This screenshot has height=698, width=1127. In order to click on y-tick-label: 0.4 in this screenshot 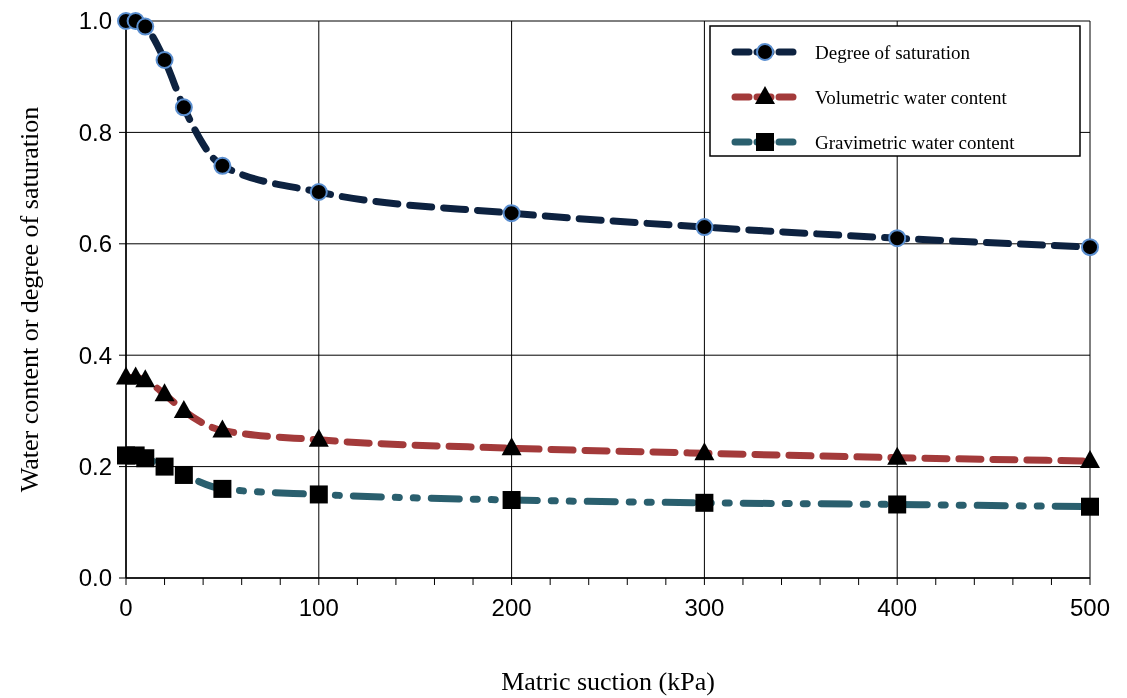, I will do `click(95, 355)`.